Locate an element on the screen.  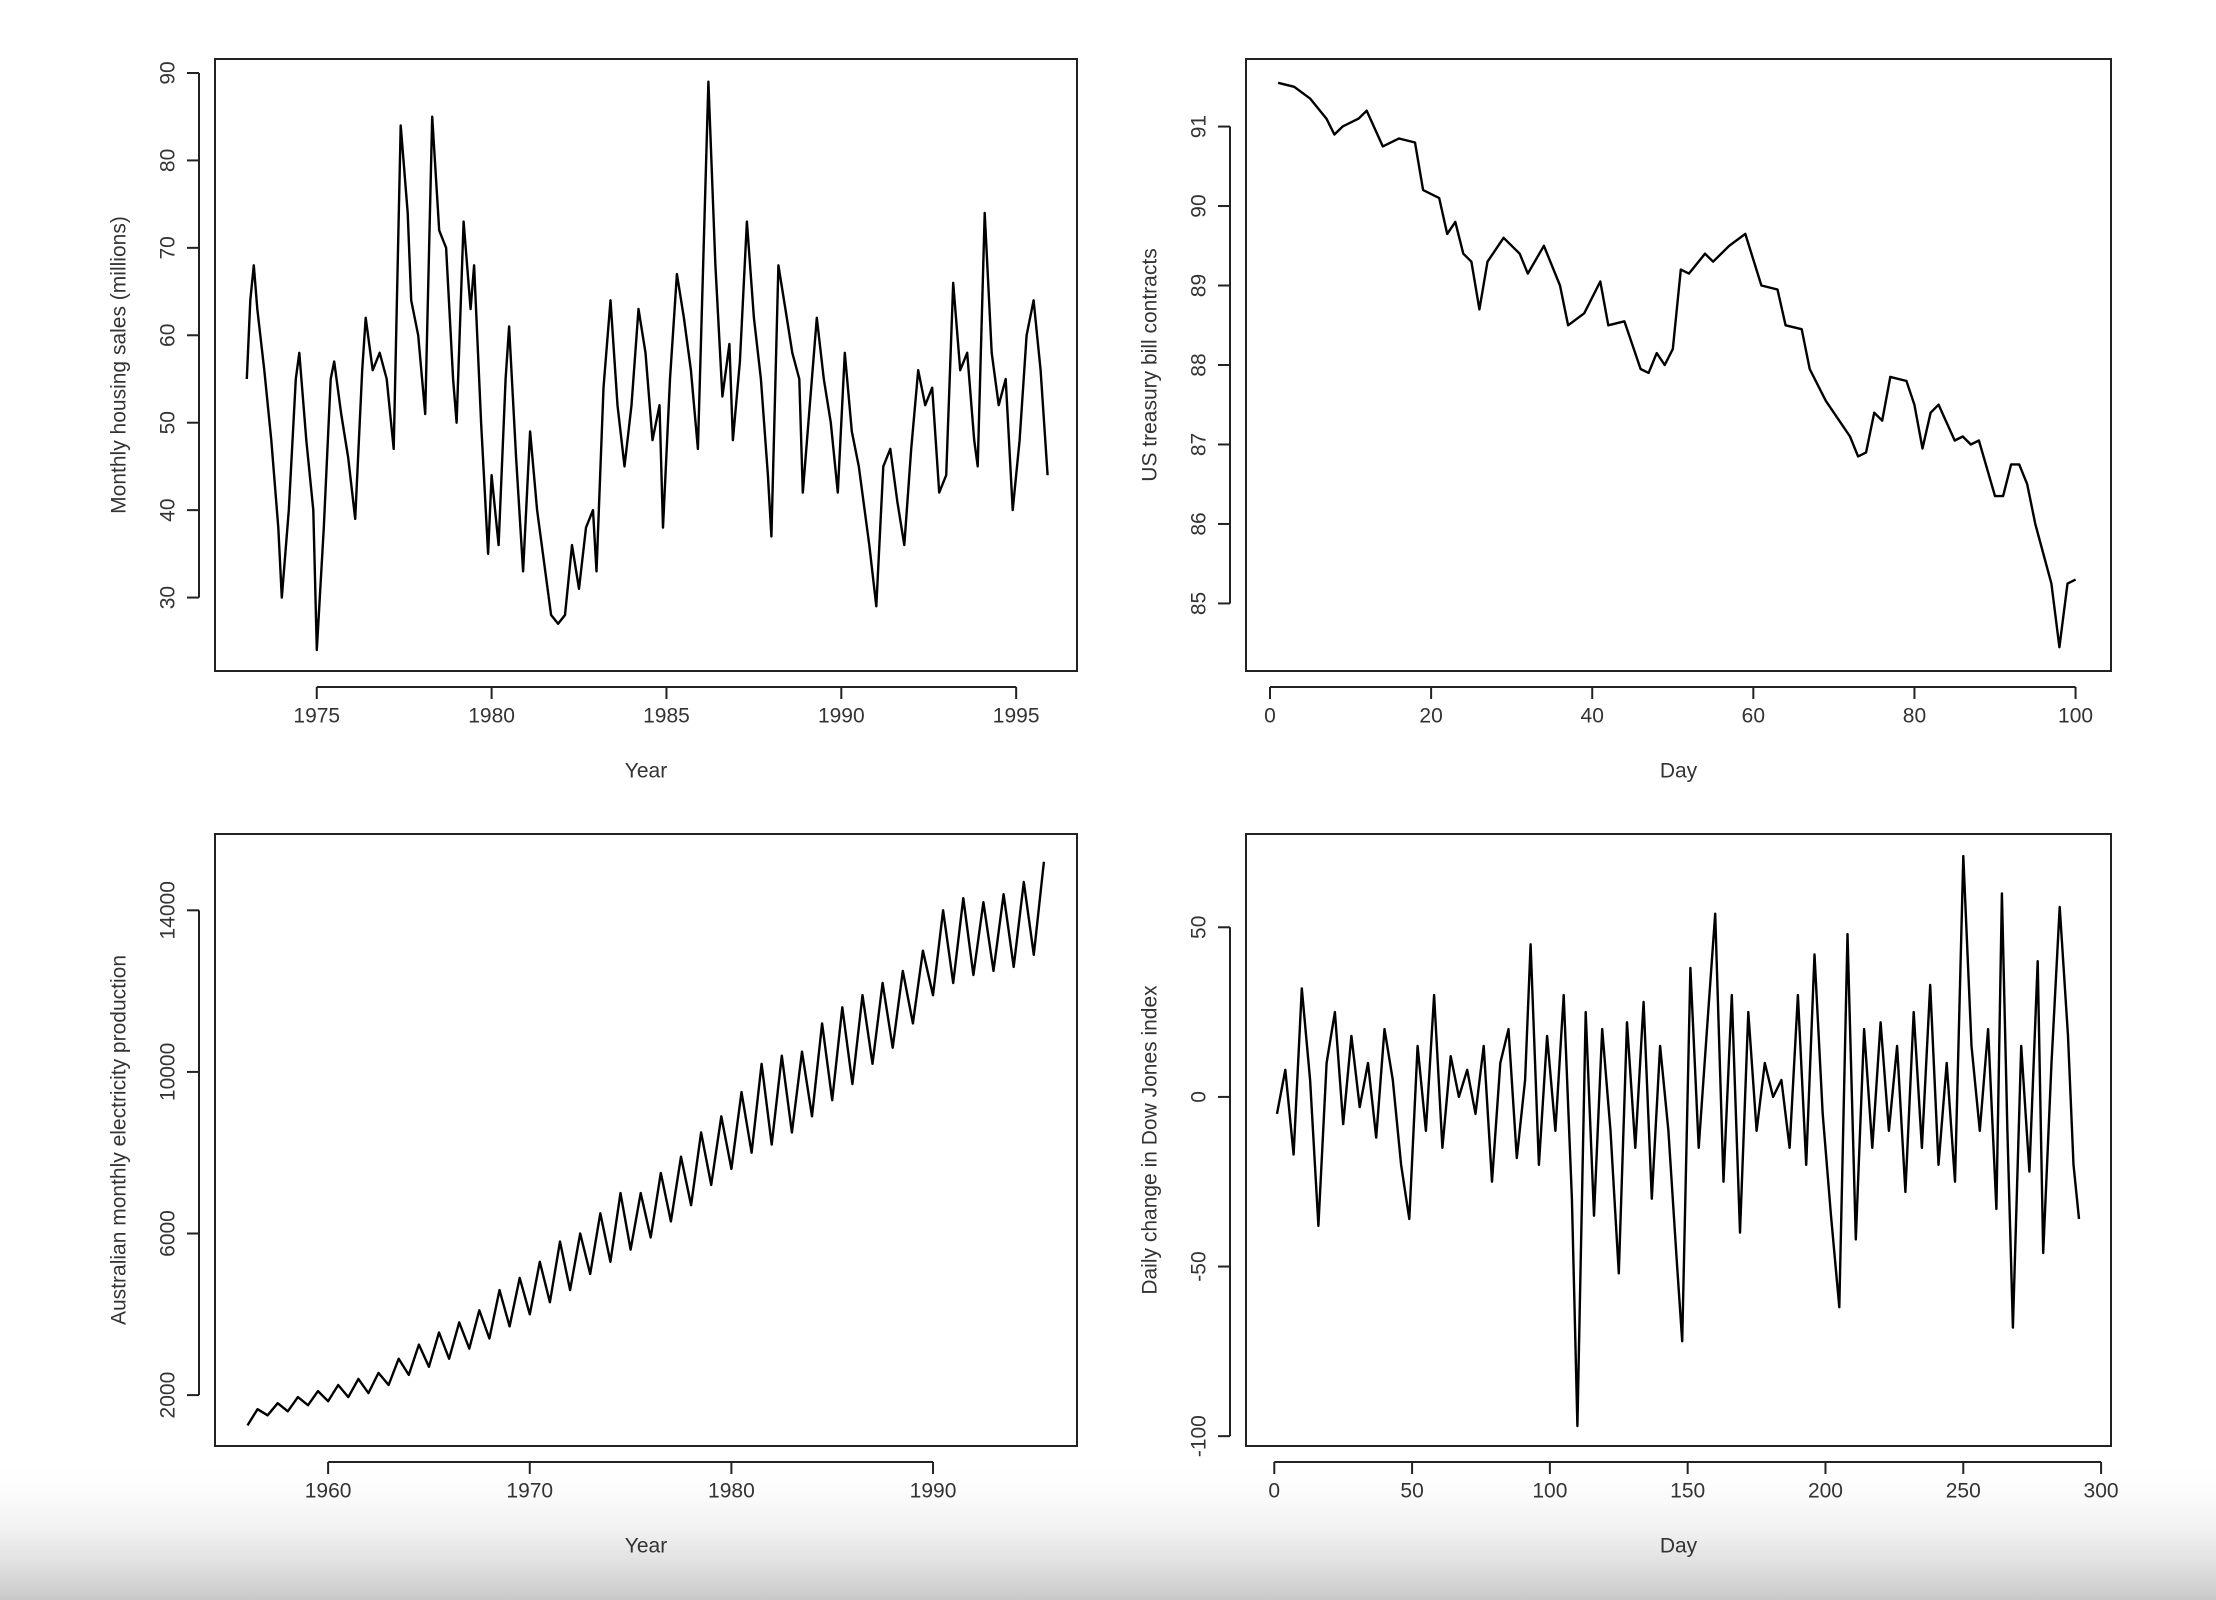
x-tick-label: 1985 is located at coordinates (666, 716).